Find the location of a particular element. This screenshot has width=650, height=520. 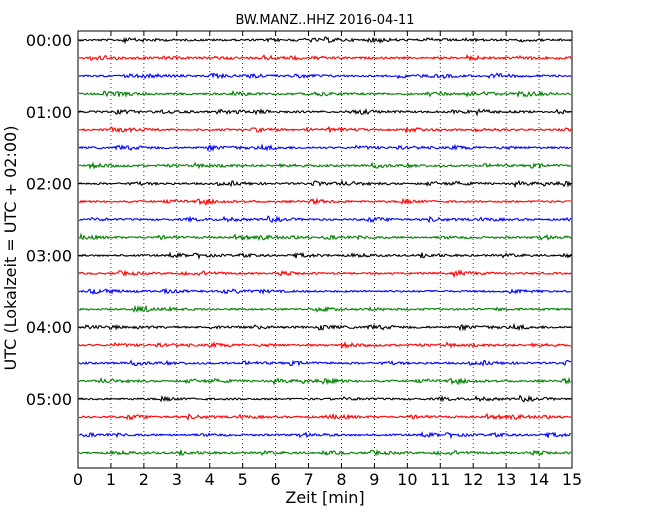

chart-title: BW.MANZ..HHZ 2016-04-11 is located at coordinates (324, 20).